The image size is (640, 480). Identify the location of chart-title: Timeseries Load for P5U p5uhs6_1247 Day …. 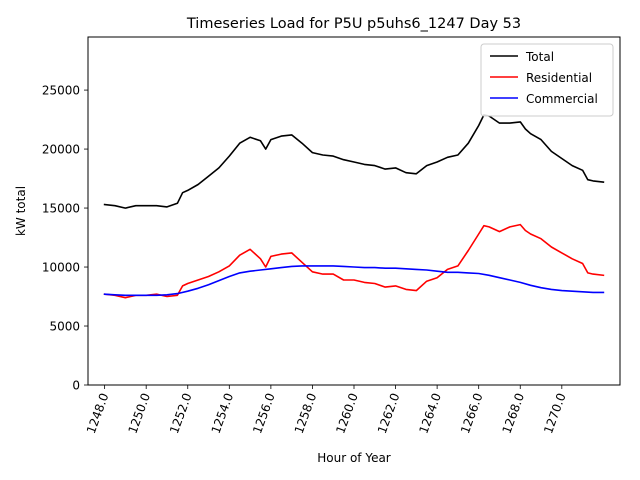
(353, 24).